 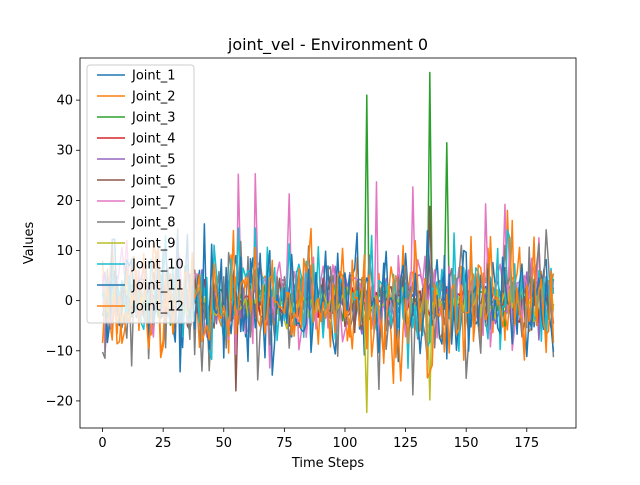 I want to click on x-tick-label: 0, so click(x=102, y=443).